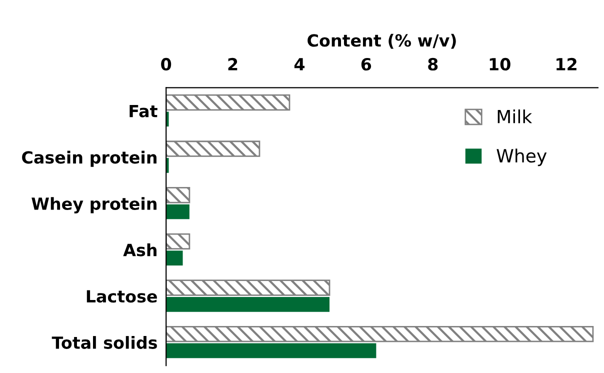 This screenshot has width=604, height=373. What do you see at coordinates (433, 64) in the screenshot?
I see `x-tick-label: 8` at bounding box center [433, 64].